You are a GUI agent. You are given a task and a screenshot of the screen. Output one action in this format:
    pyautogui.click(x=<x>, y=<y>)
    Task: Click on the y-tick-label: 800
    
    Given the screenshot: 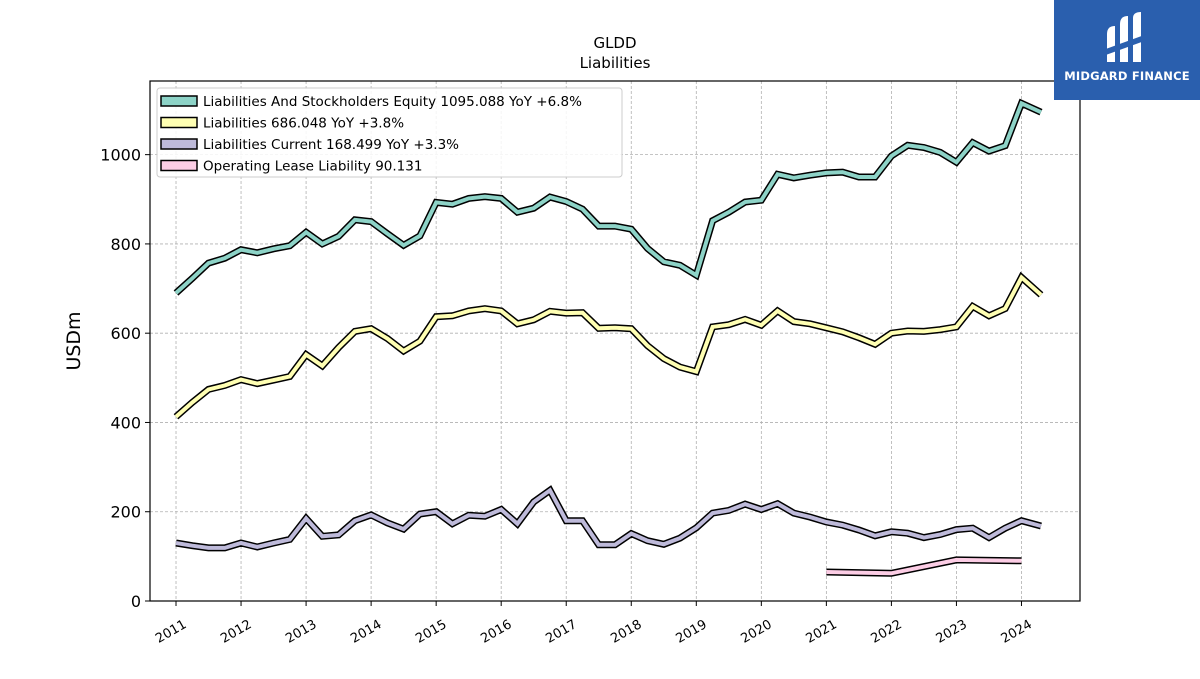 What is the action you would take?
    pyautogui.click(x=125, y=244)
    